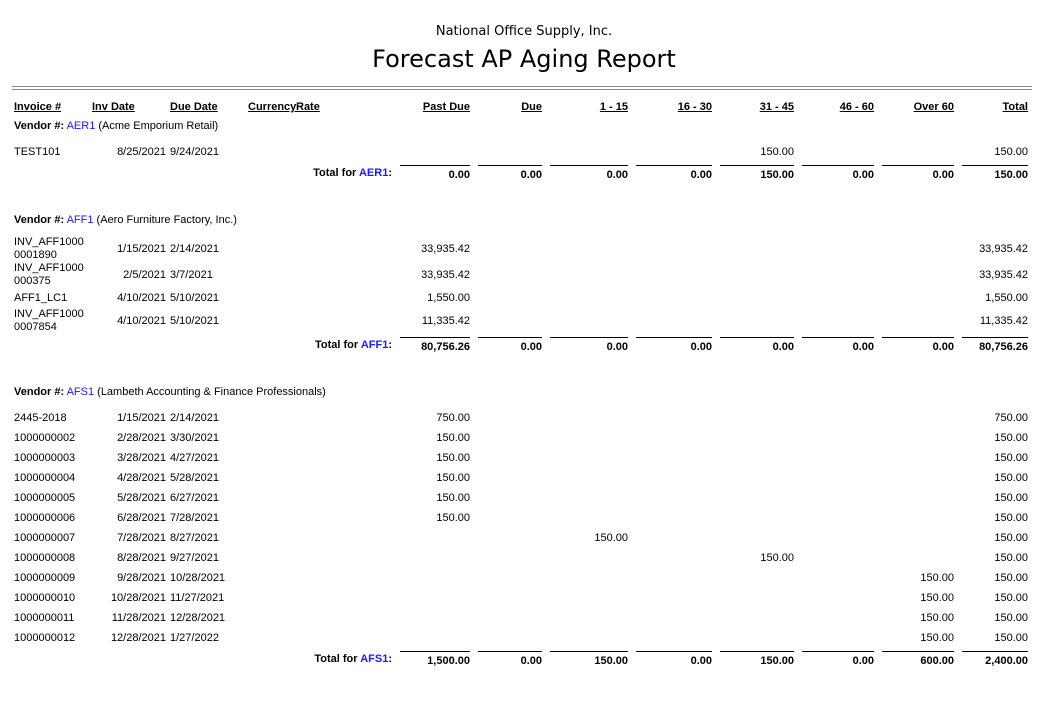 This screenshot has height=708, width=1048. What do you see at coordinates (49, 320) in the screenshot?
I see `invoice-number: INV_AFF10000007854` at bounding box center [49, 320].